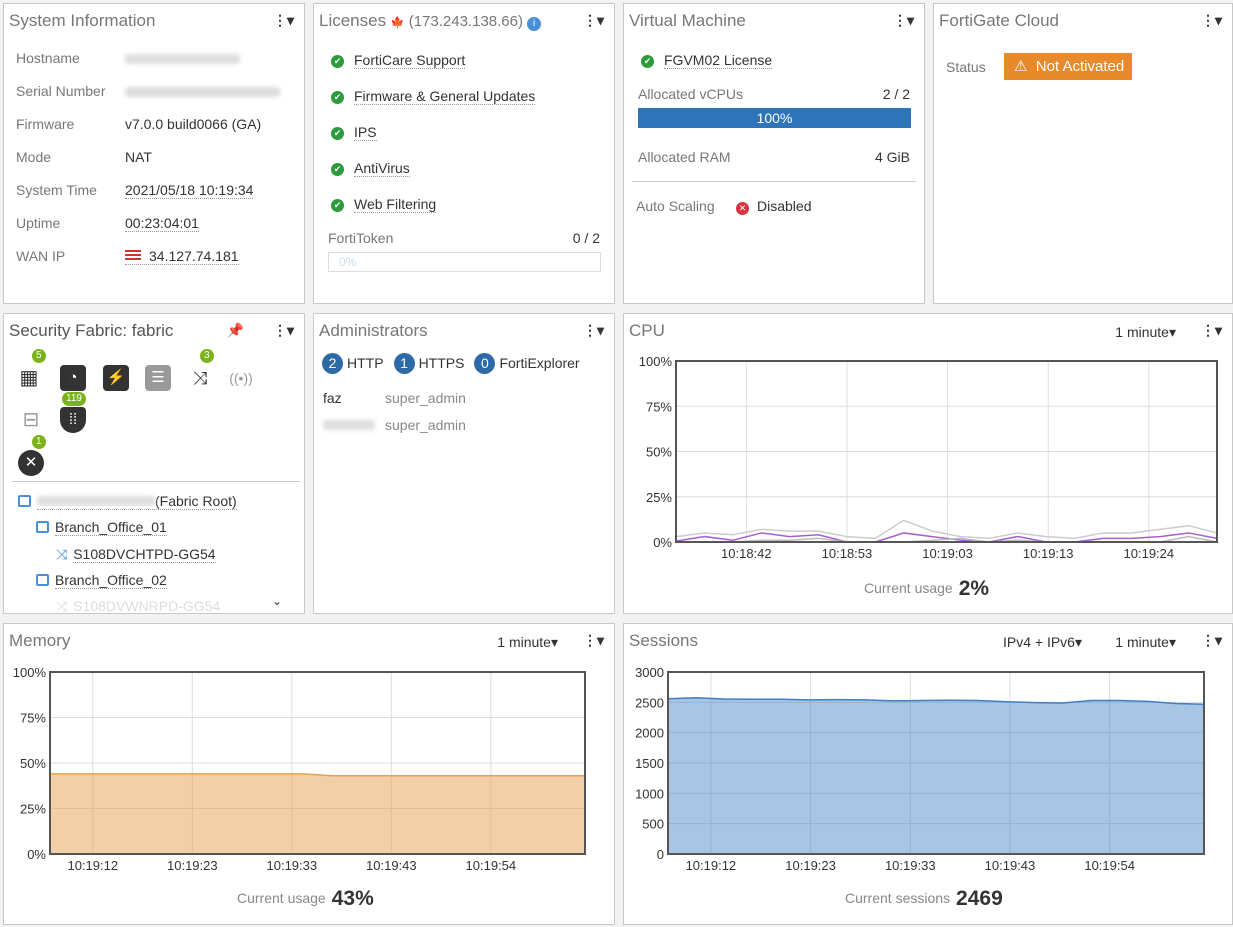  Describe the element at coordinates (441, 363) in the screenshot. I see `count-label: HTTPS` at that location.